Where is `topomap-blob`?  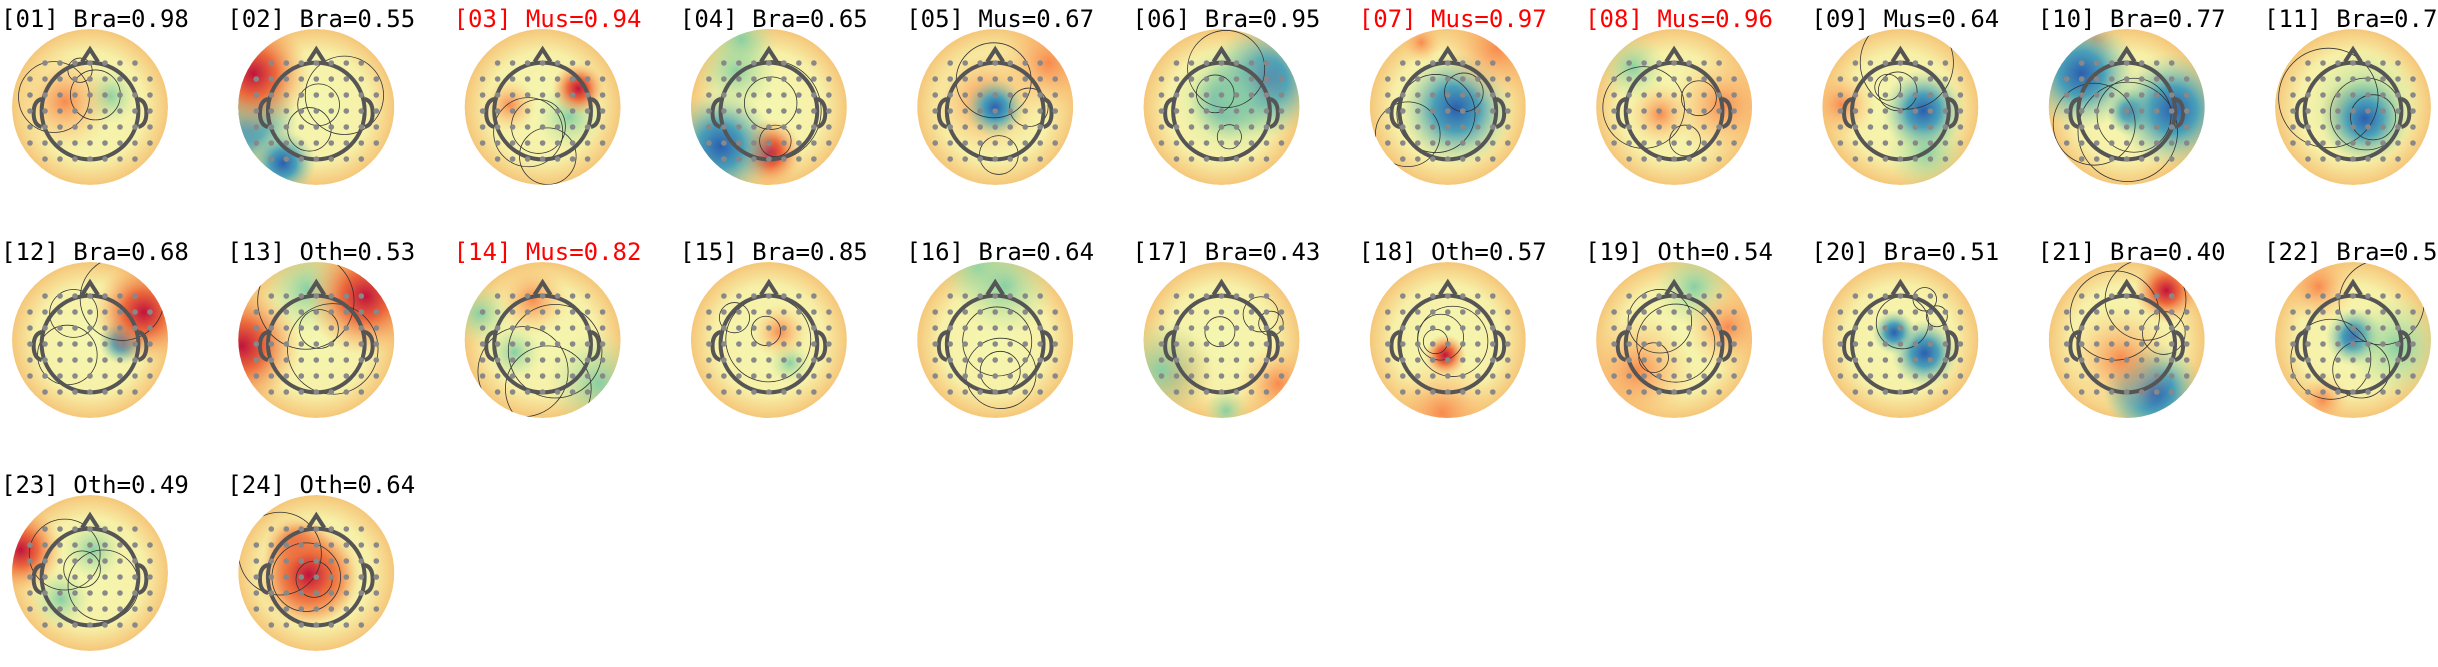
topomap-blob is located at coordinates (64, 101).